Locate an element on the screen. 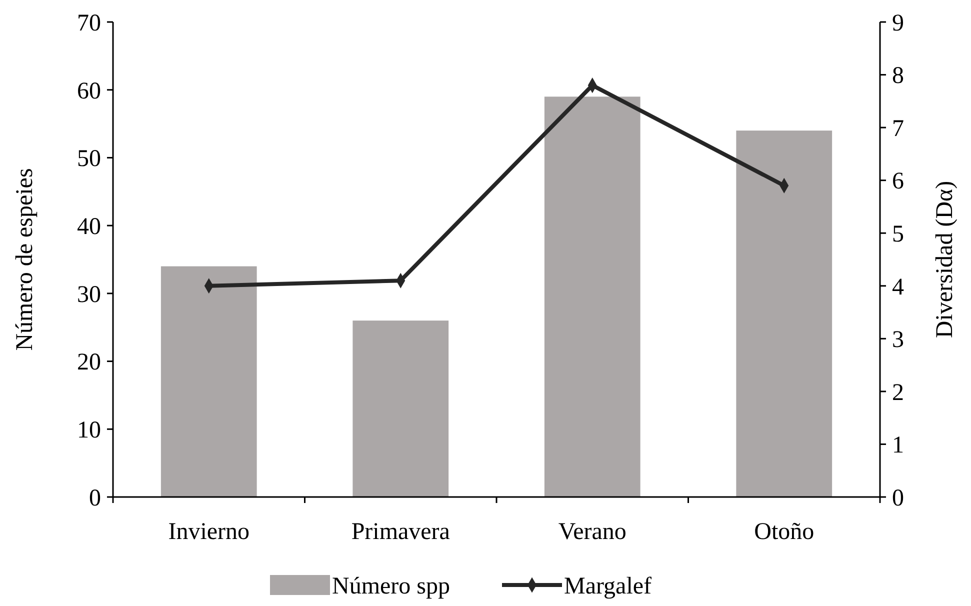 The image size is (971, 606). y2-tick-label: 3 is located at coordinates (898, 340).